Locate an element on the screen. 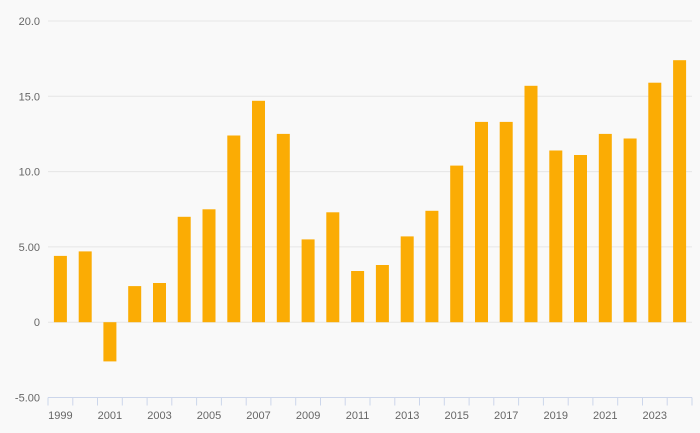 The width and height of the screenshot is (700, 433). x-axis-tick-label: 2009 is located at coordinates (308, 416).